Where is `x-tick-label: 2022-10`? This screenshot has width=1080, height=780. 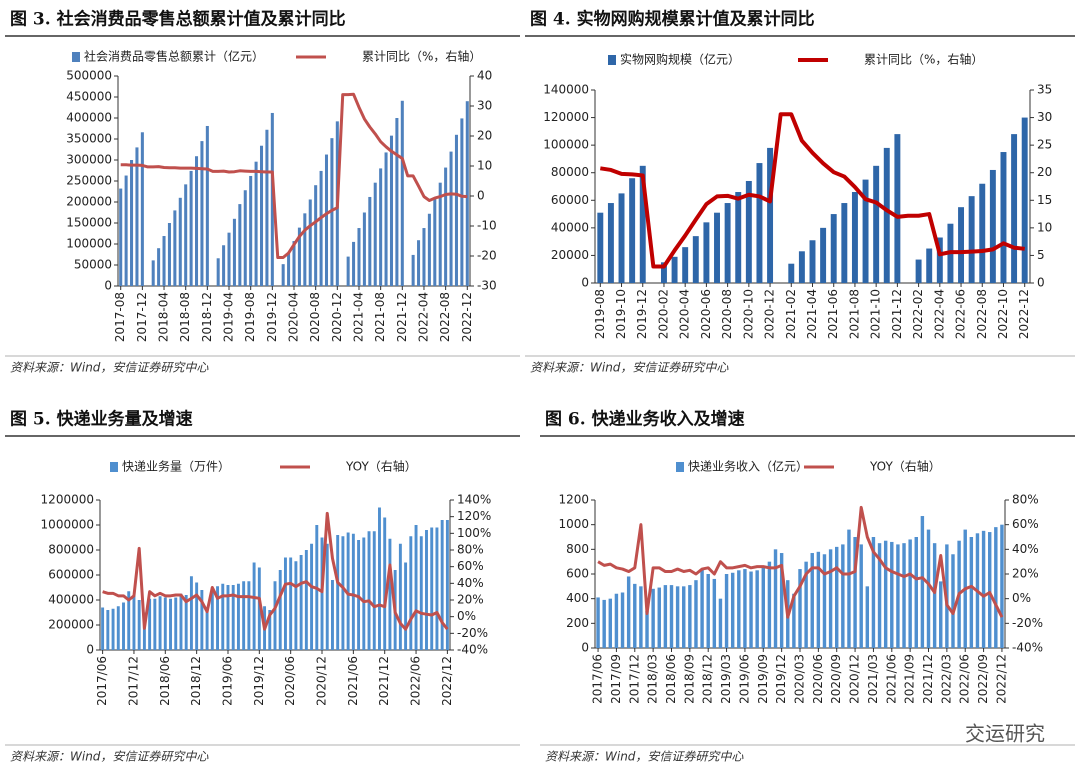
x-tick-label: 2022-10 is located at coordinates (1003, 314).